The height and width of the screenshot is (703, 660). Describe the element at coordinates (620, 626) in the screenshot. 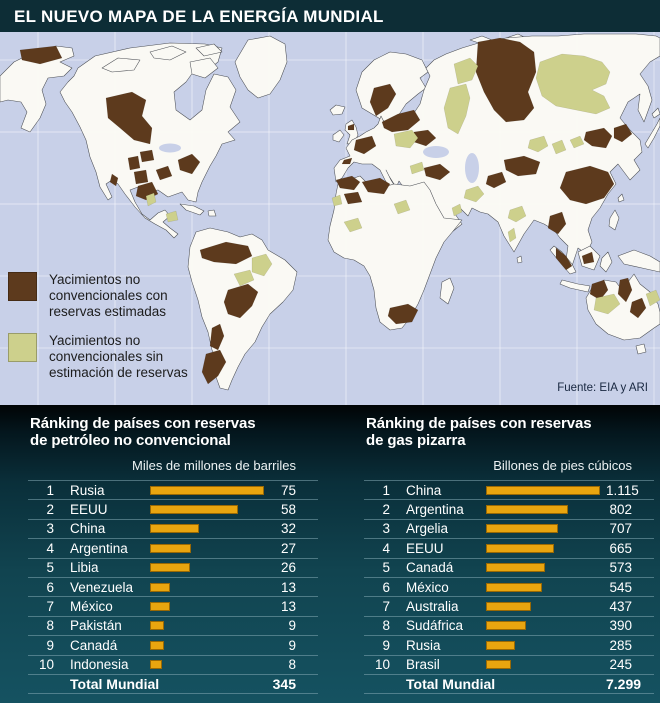

I see `value-label: 390` at that location.